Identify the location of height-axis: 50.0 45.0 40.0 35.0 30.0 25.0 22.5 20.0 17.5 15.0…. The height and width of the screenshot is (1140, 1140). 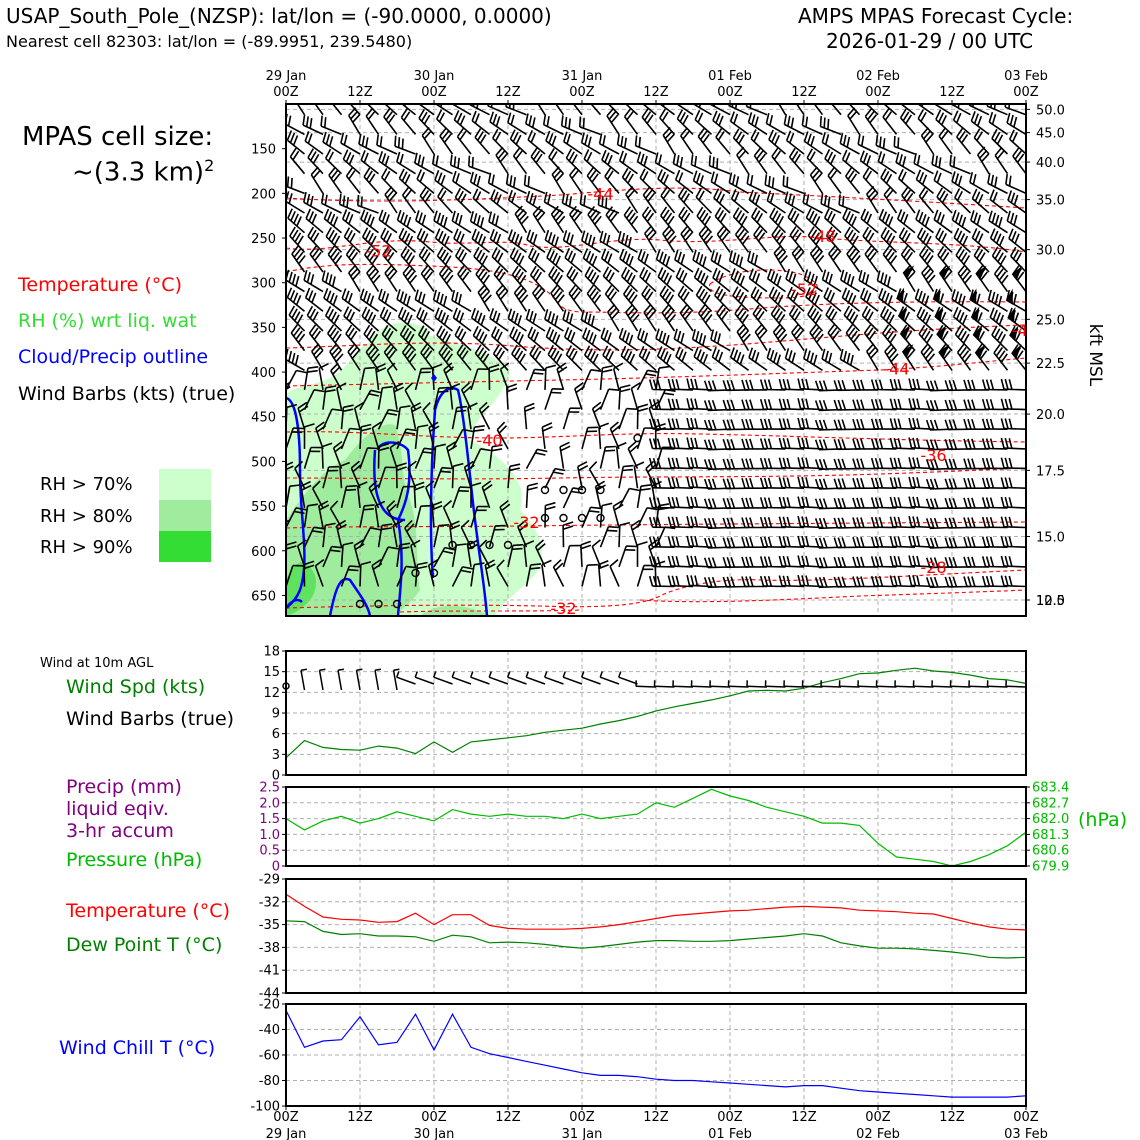
(1045, 356).